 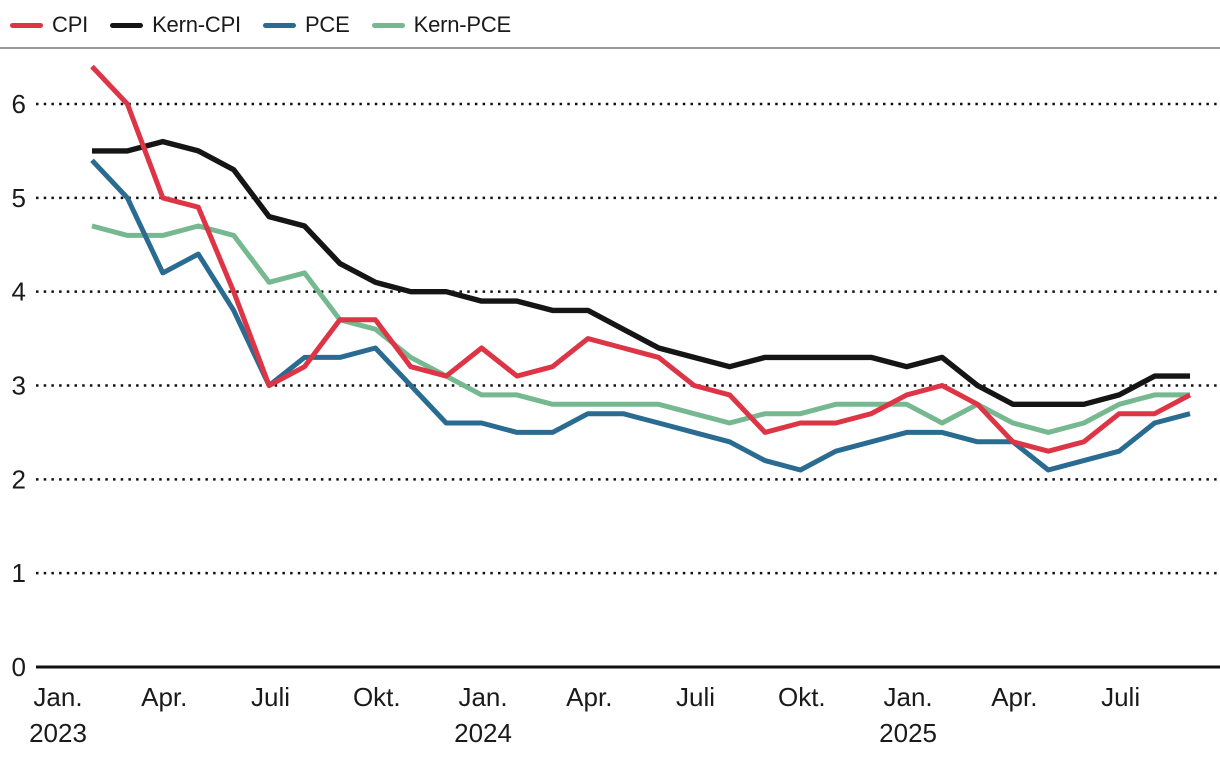 I want to click on x-tick-year-label: 2024, so click(x=483, y=733).